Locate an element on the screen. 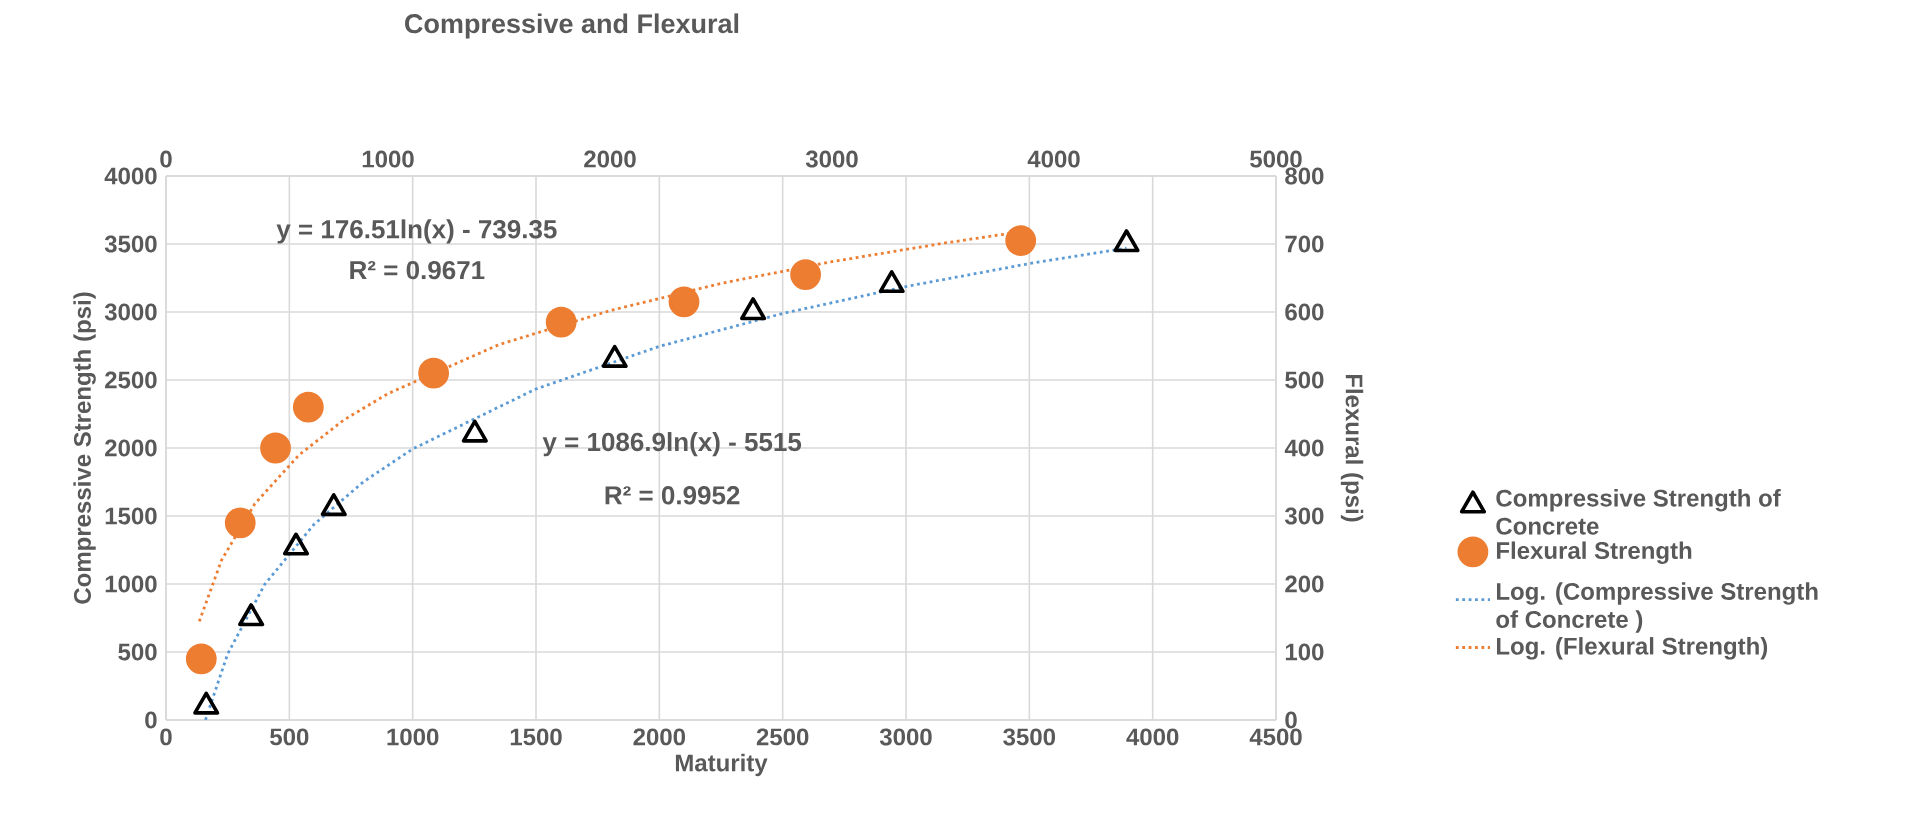 The image size is (1908, 834). x2-tick-label: 3000 is located at coordinates (831, 159).